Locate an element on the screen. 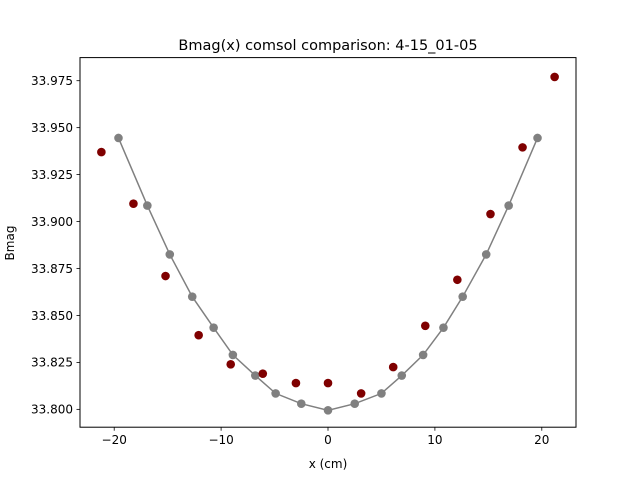 This screenshot has height=480, width=640. y-tick-label: 33.975 is located at coordinates (52, 81).